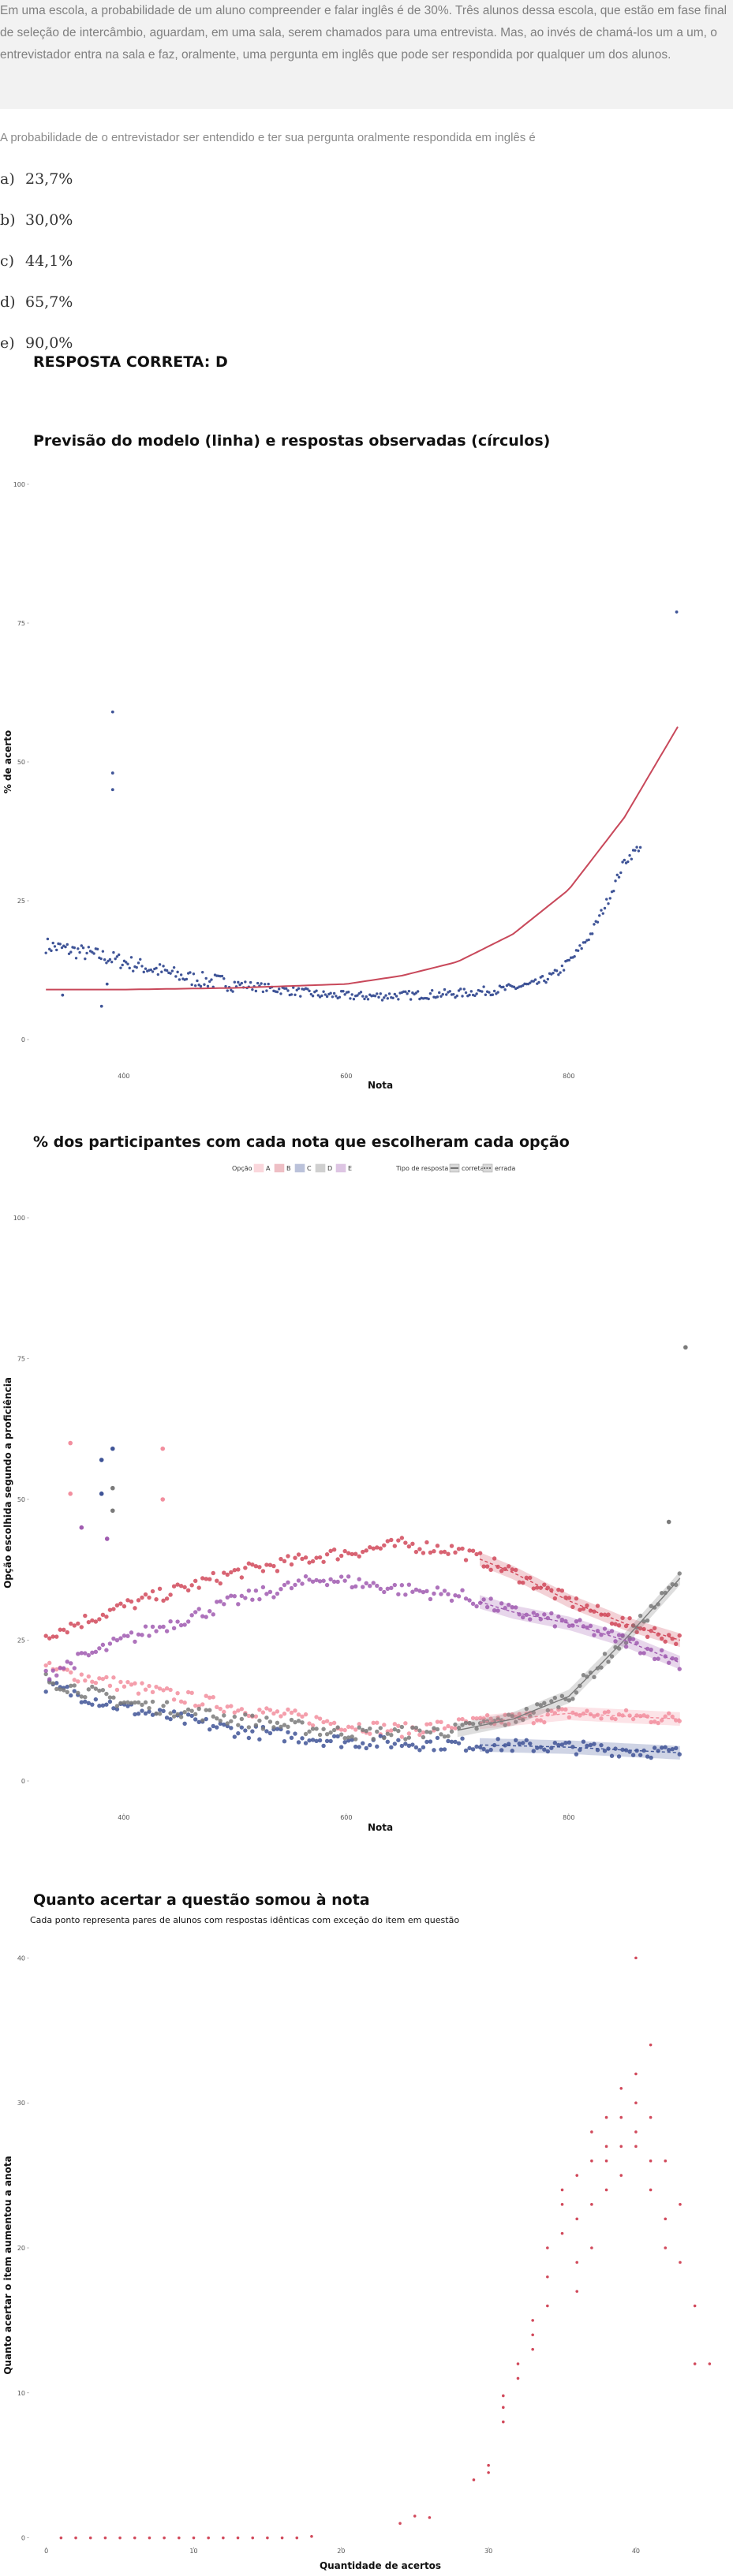  I want to click on chart3-ytick-label: 20, so click(21, 2248).